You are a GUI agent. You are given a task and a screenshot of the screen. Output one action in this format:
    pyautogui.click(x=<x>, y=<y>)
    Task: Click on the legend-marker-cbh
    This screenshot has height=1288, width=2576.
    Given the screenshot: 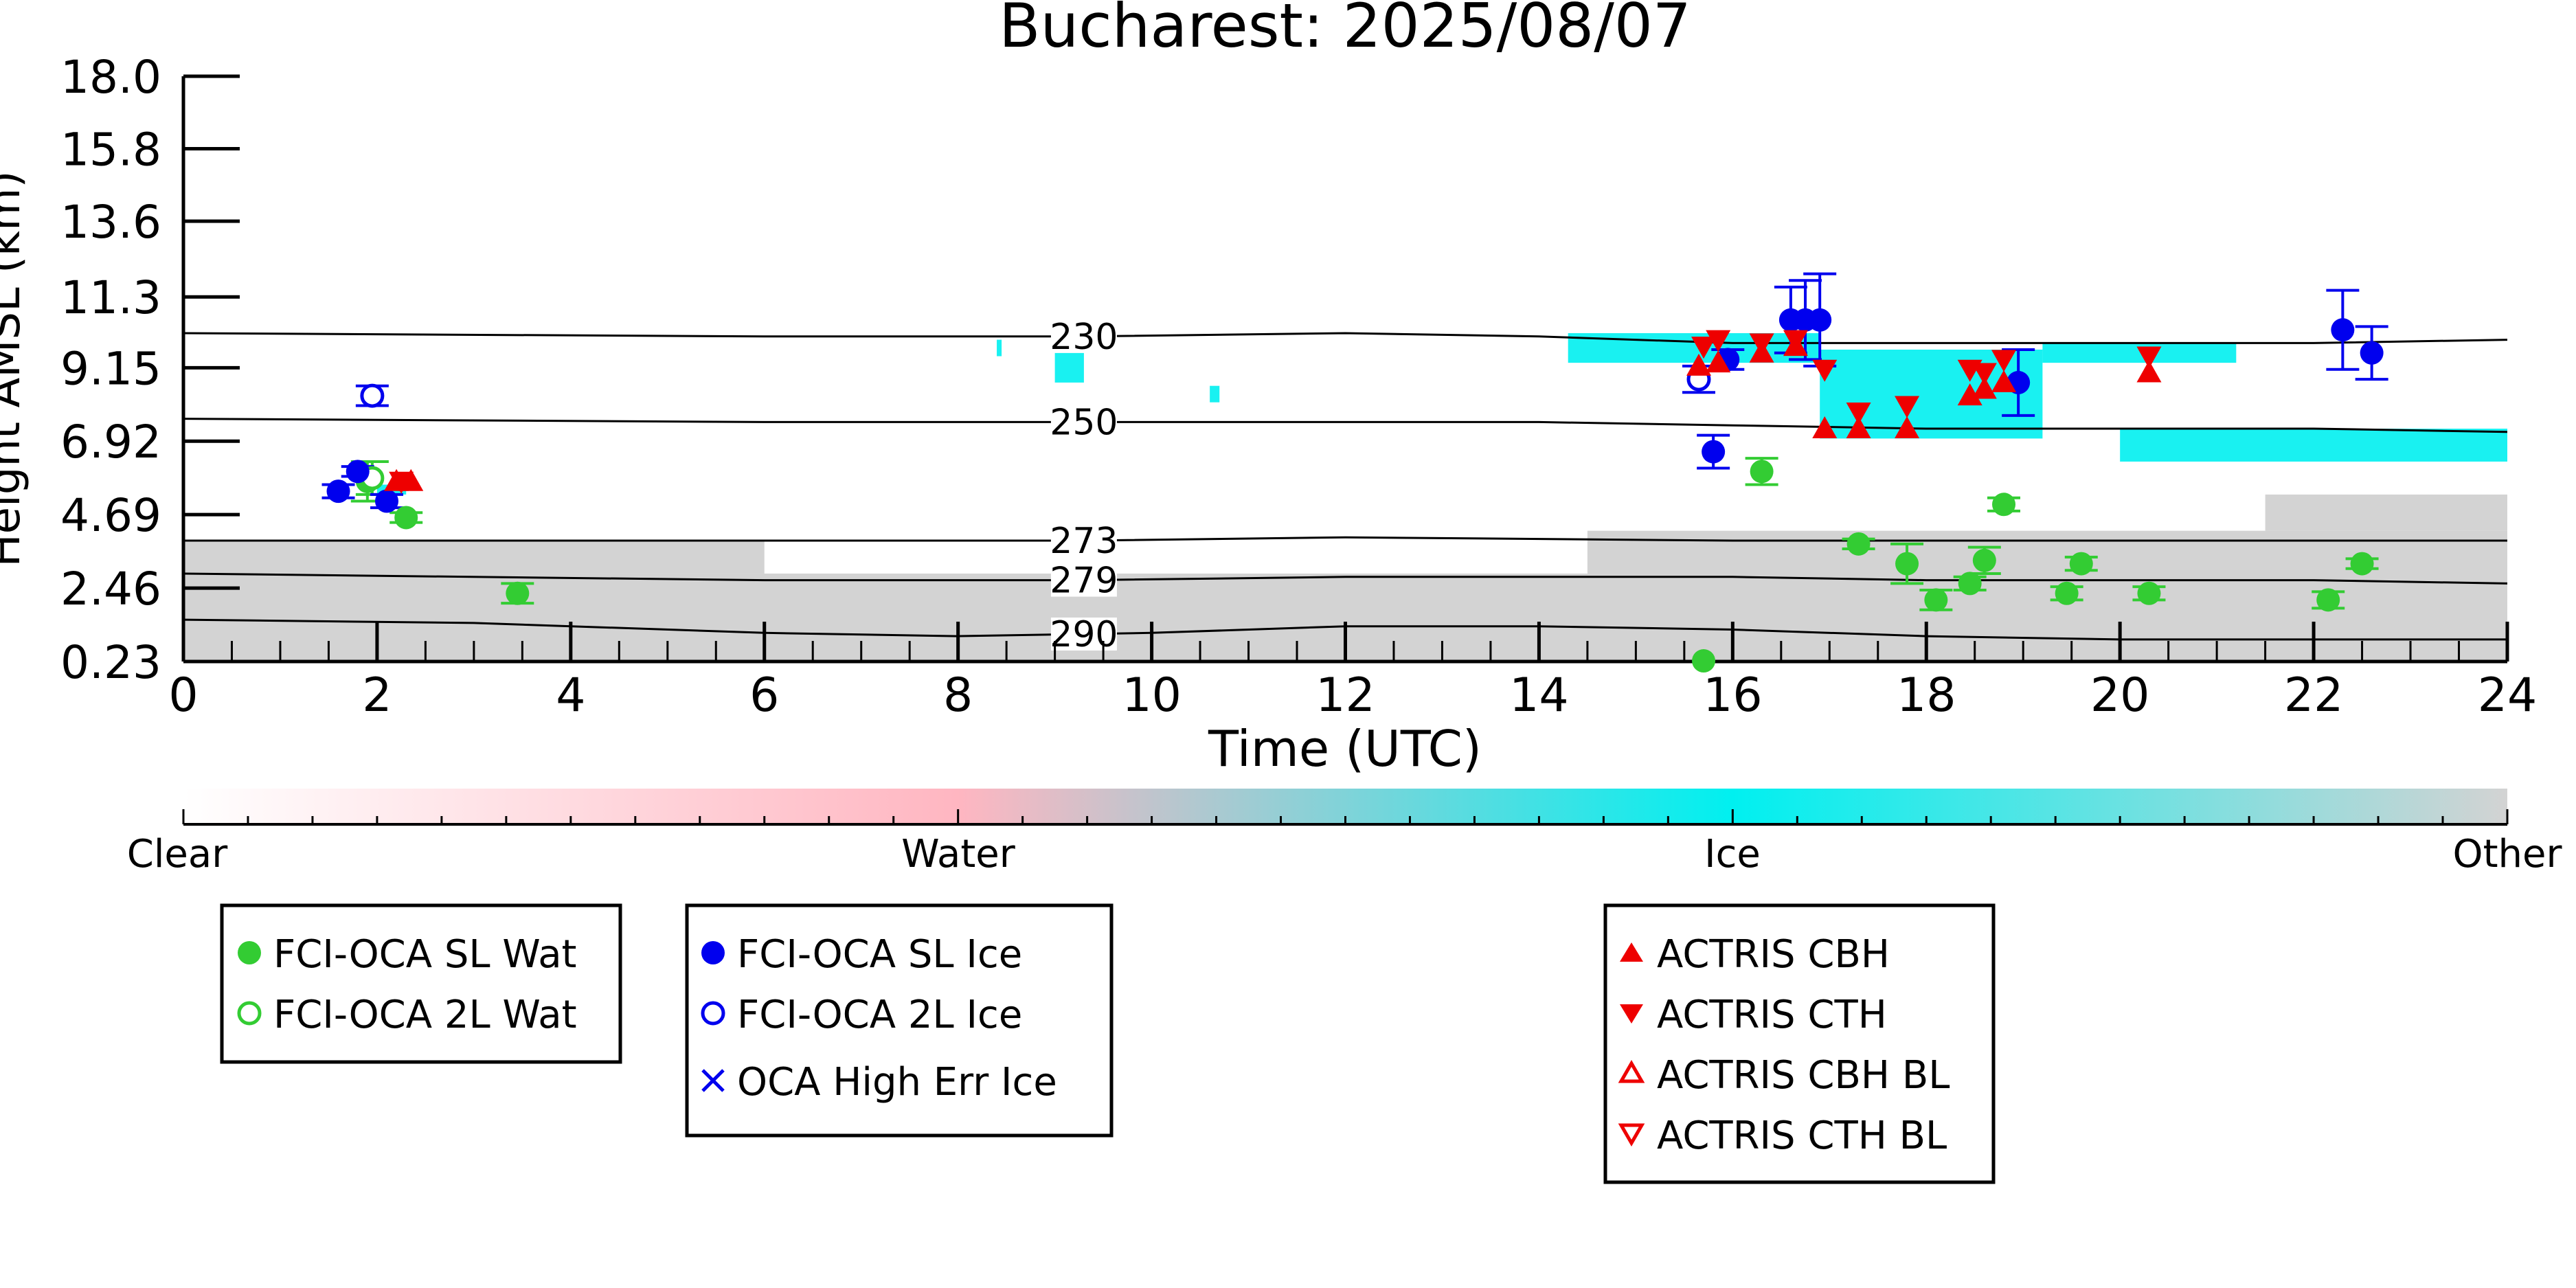 What is the action you would take?
    pyautogui.click(x=1631, y=952)
    